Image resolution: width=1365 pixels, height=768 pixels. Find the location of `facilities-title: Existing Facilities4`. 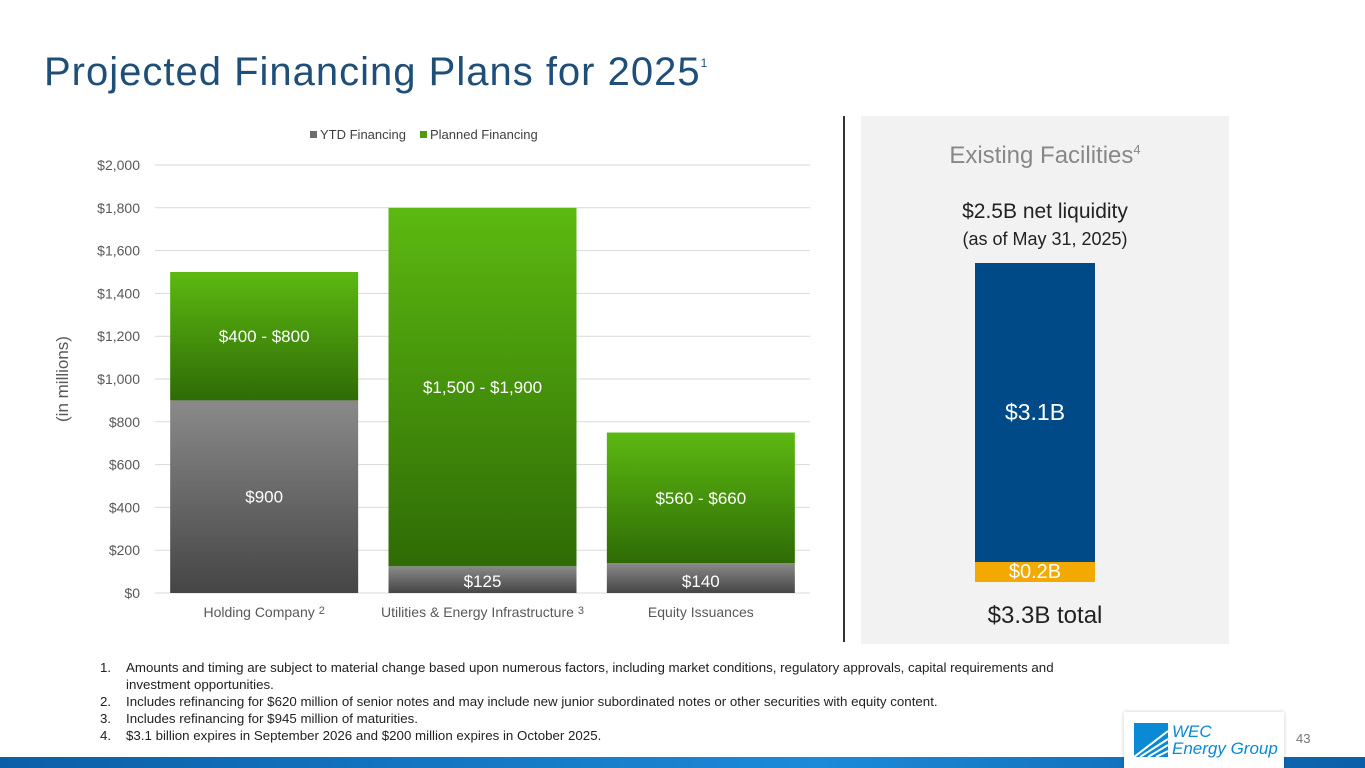

facilities-title: Existing Facilities4 is located at coordinates (1045, 155).